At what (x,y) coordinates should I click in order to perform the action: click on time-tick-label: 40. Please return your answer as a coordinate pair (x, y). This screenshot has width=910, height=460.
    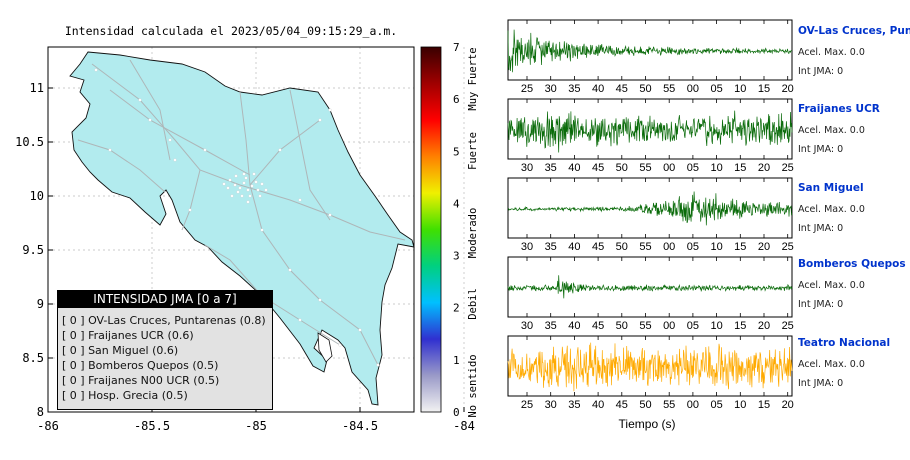
    Looking at the image, I should click on (574, 326).